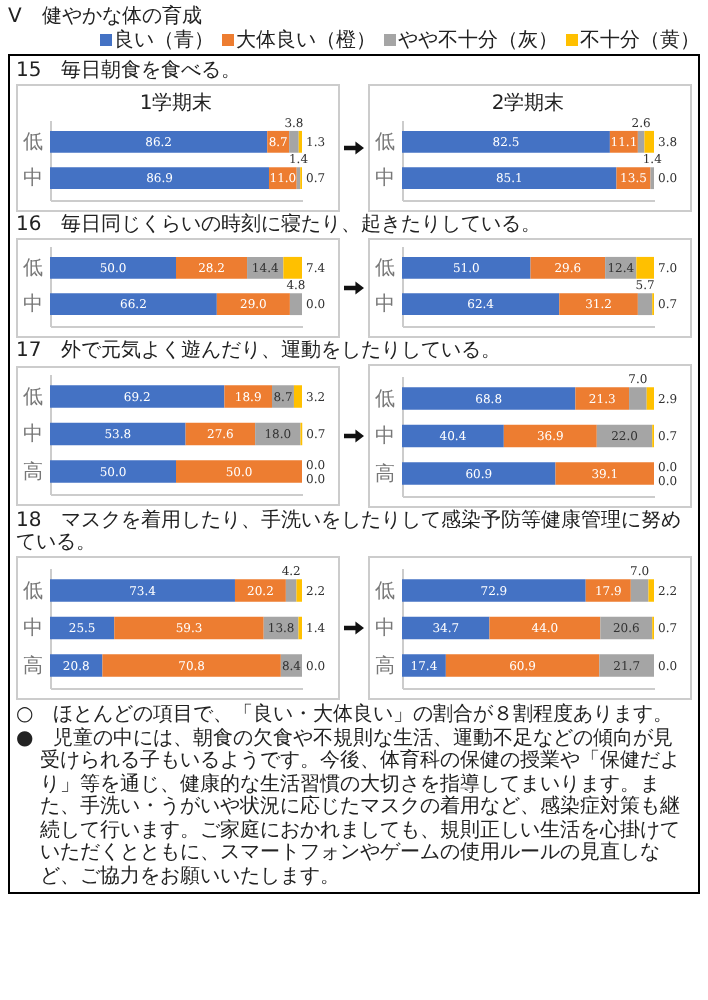  Describe the element at coordinates (528, 102) in the screenshot. I see `chart-subtitle: 2学期末` at that location.